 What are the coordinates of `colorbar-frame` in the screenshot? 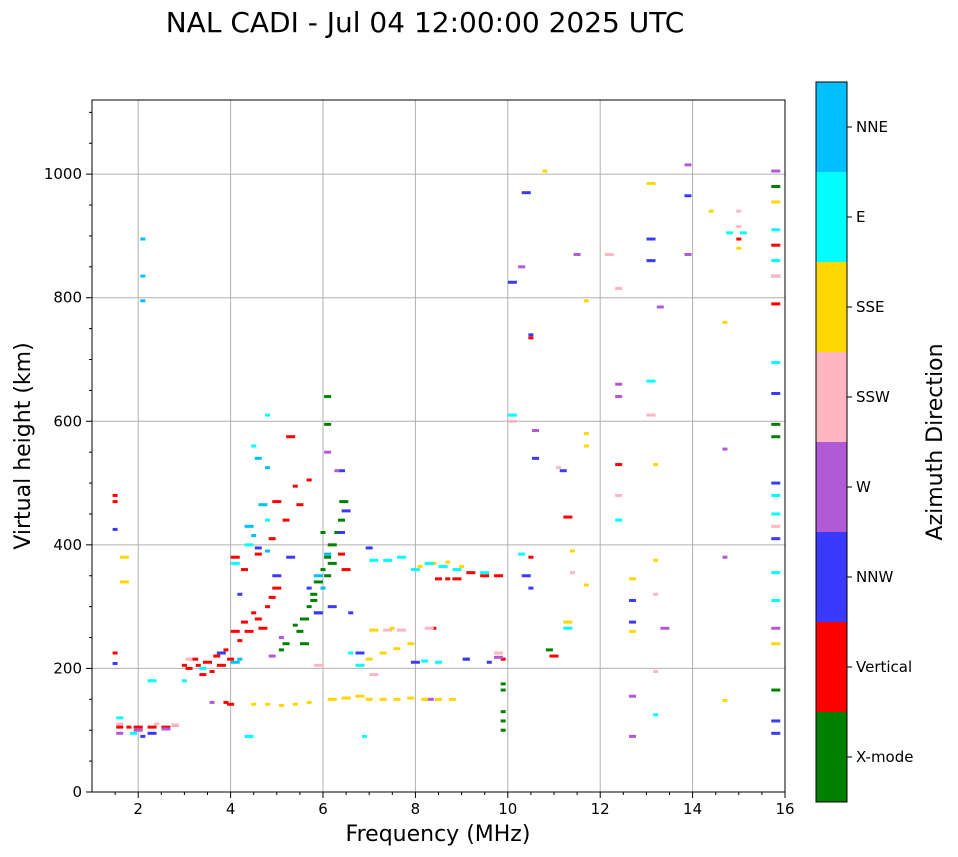 It's located at (831, 442).